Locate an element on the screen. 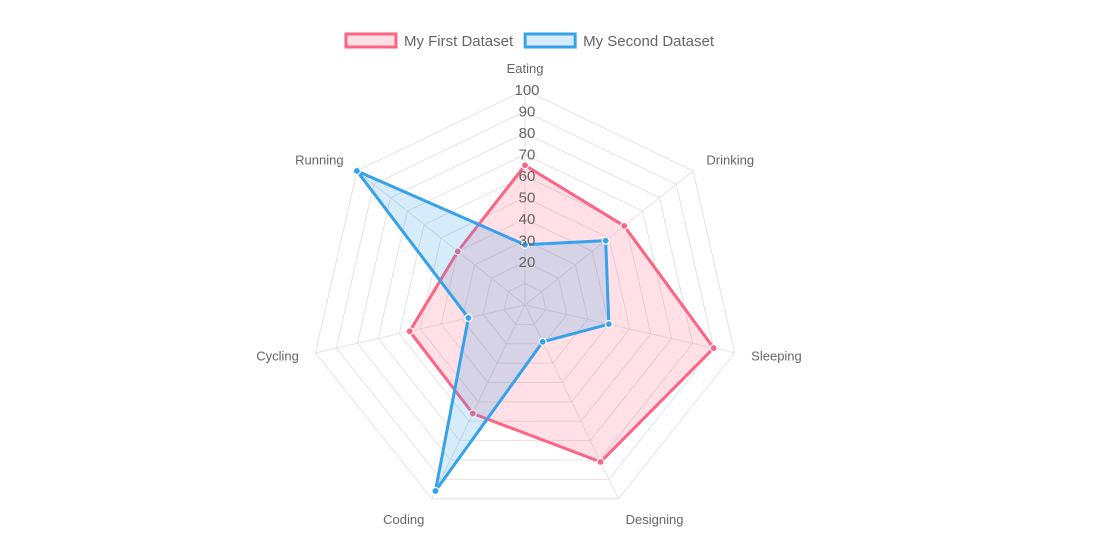  point-label-designing: Designing is located at coordinates (655, 519).